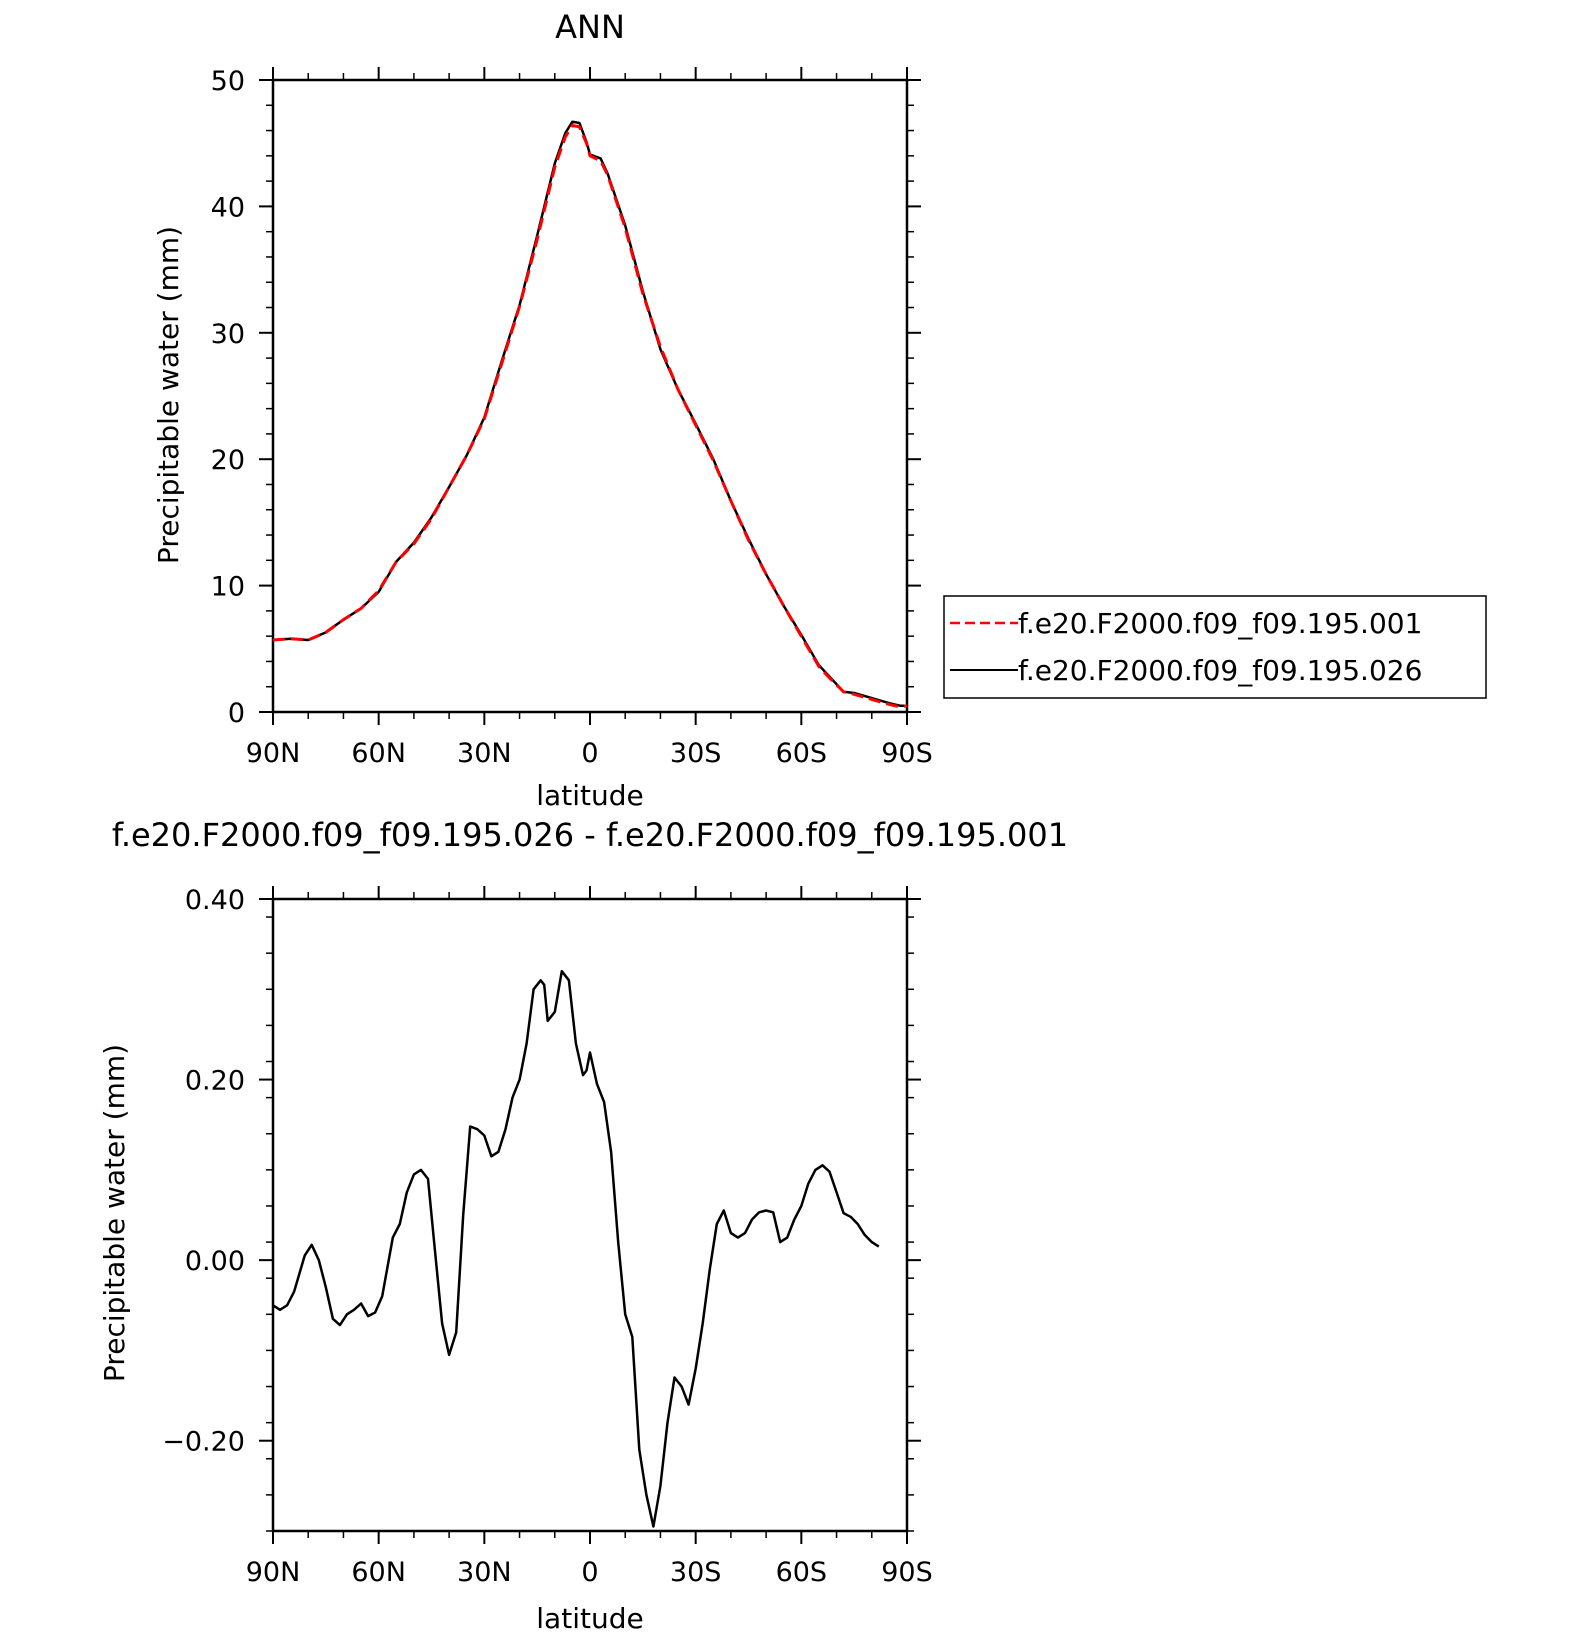 Image resolution: width=1588 pixels, height=1635 pixels. What do you see at coordinates (273, 753) in the screenshot?
I see `top-x-tick-label: 90N` at bounding box center [273, 753].